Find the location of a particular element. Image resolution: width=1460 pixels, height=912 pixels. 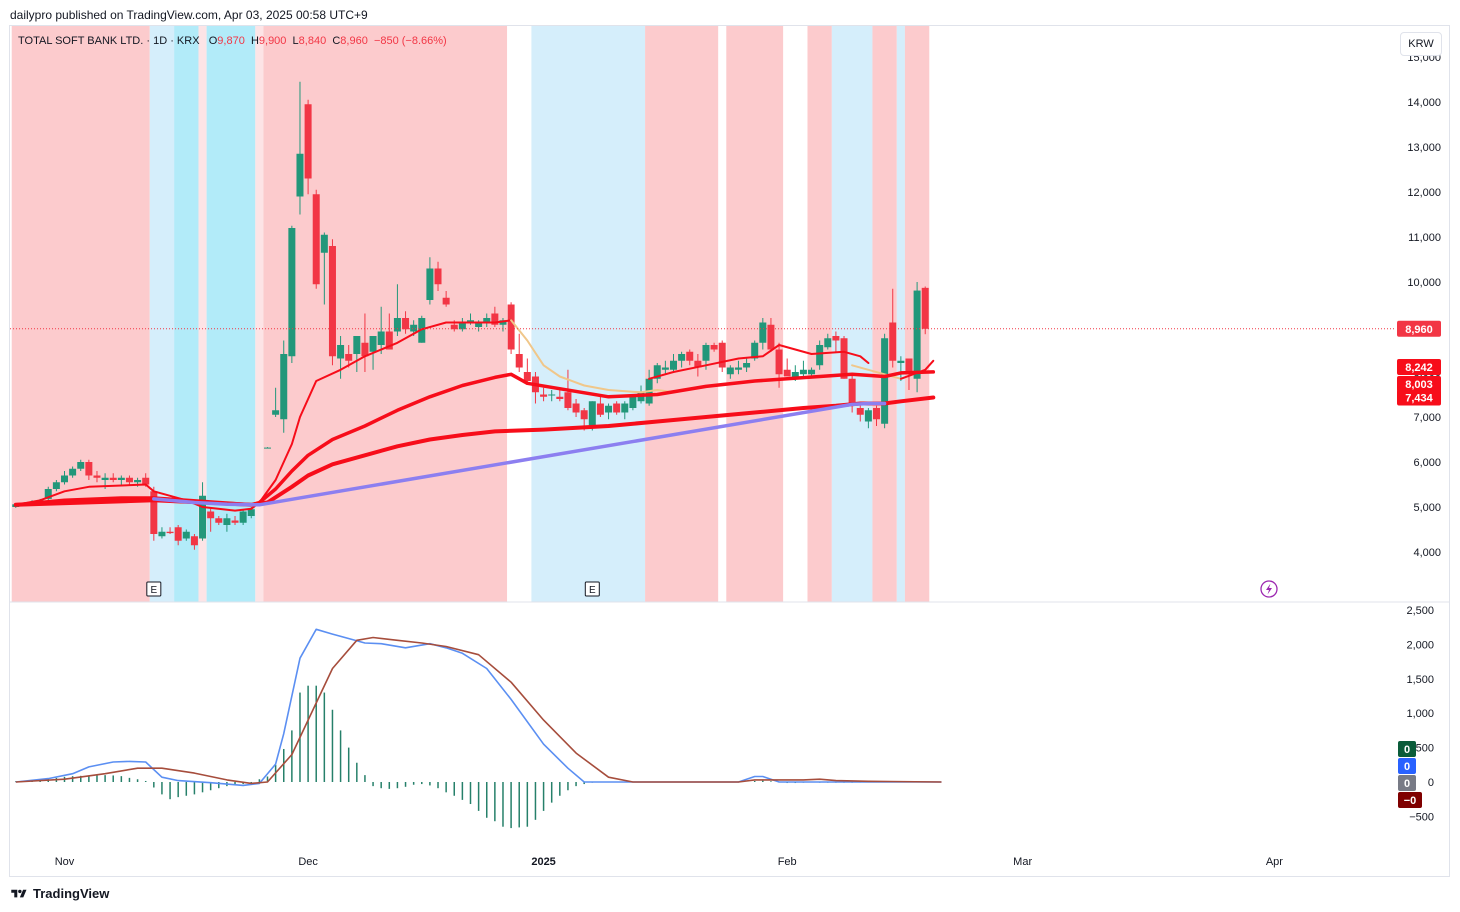

price-tag-label: 8,003 is located at coordinates (1419, 385).